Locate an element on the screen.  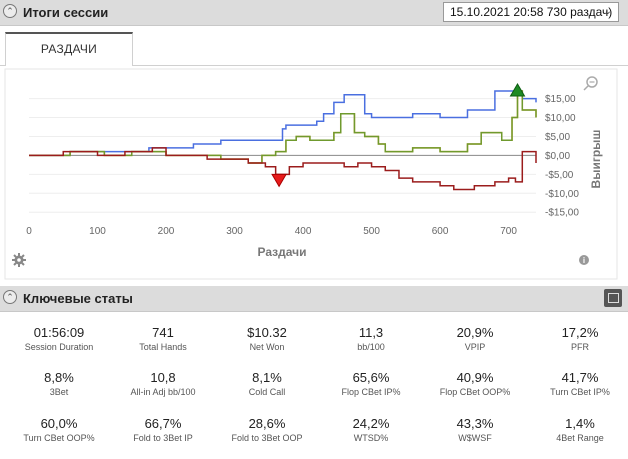
tab-hands: РАЗДАЧИ is located at coordinates (69, 49).